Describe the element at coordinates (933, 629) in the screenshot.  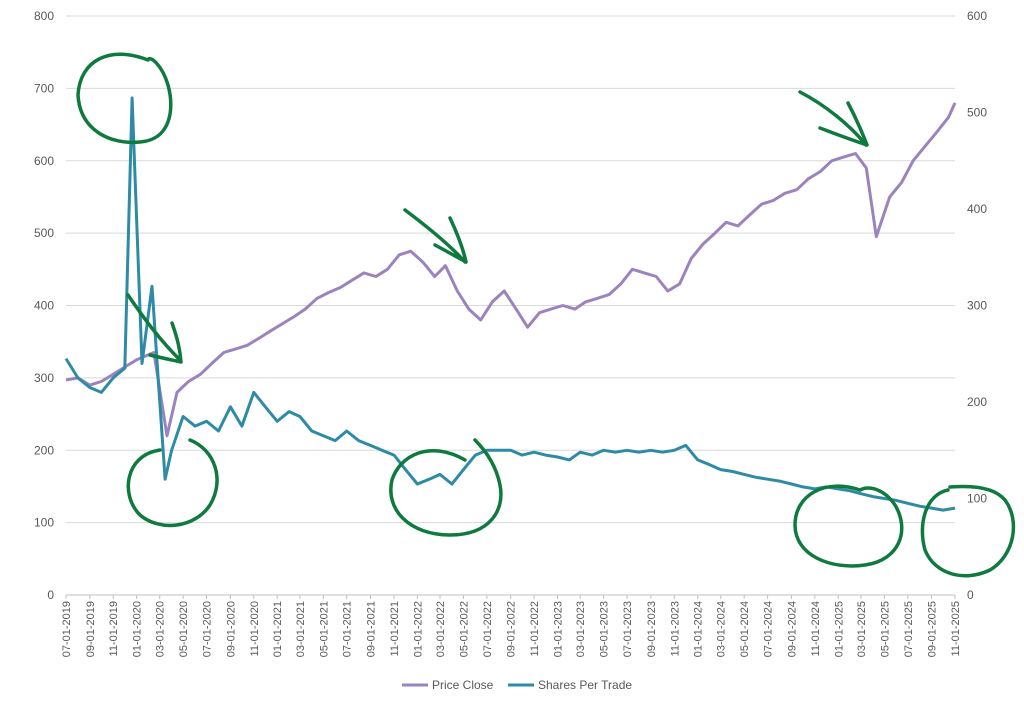
I see `x-tick-label: 09-01-2025` at that location.